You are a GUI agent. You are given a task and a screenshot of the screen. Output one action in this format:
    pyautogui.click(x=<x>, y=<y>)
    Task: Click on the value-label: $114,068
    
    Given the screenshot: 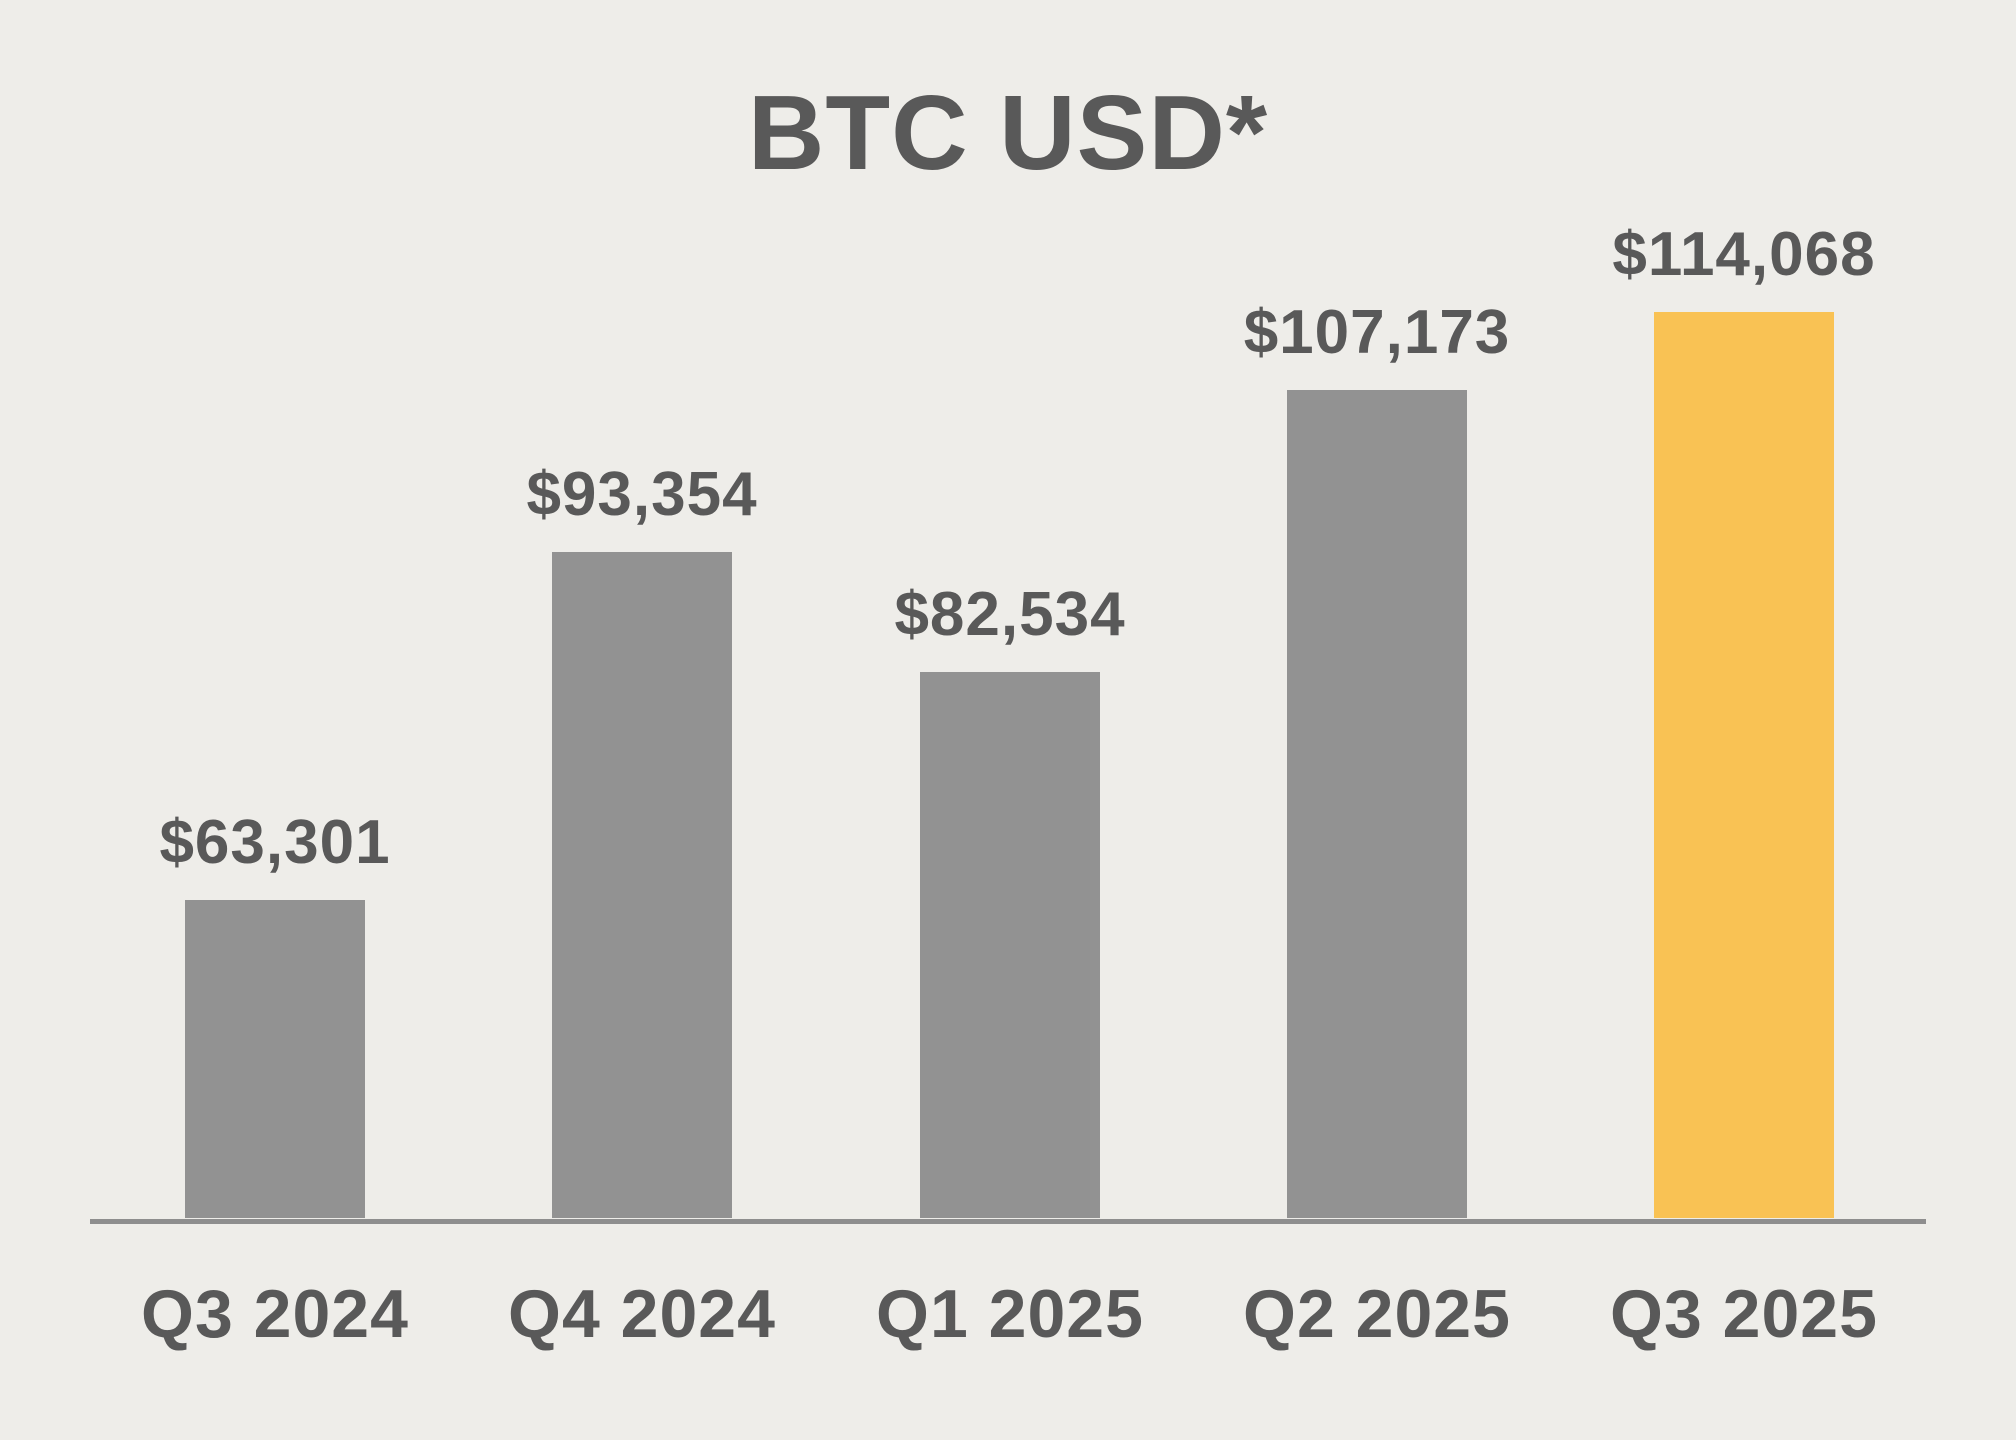 What is the action you would take?
    pyautogui.click(x=1744, y=254)
    